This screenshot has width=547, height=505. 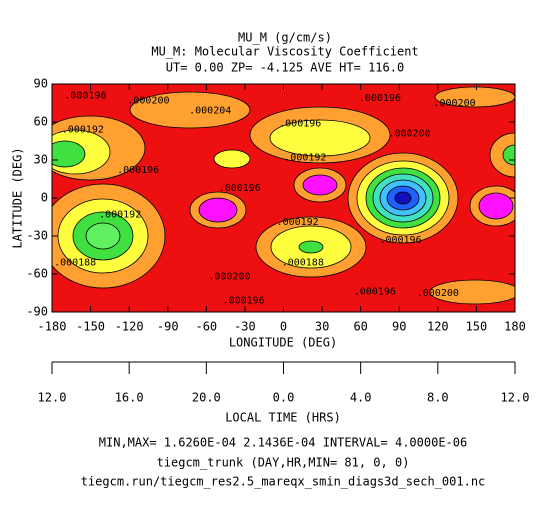 I want to click on x2-tick-label: 20.0, so click(x=206, y=398).